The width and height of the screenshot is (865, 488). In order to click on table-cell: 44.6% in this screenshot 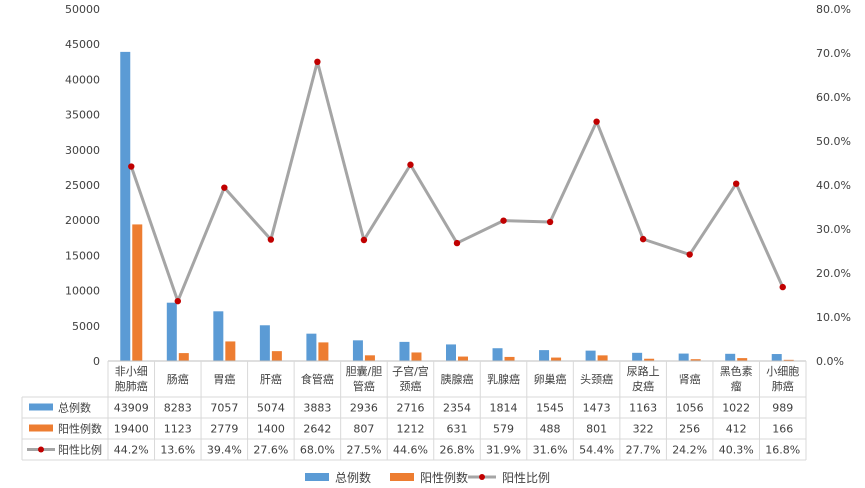, I will do `click(410, 450)`.